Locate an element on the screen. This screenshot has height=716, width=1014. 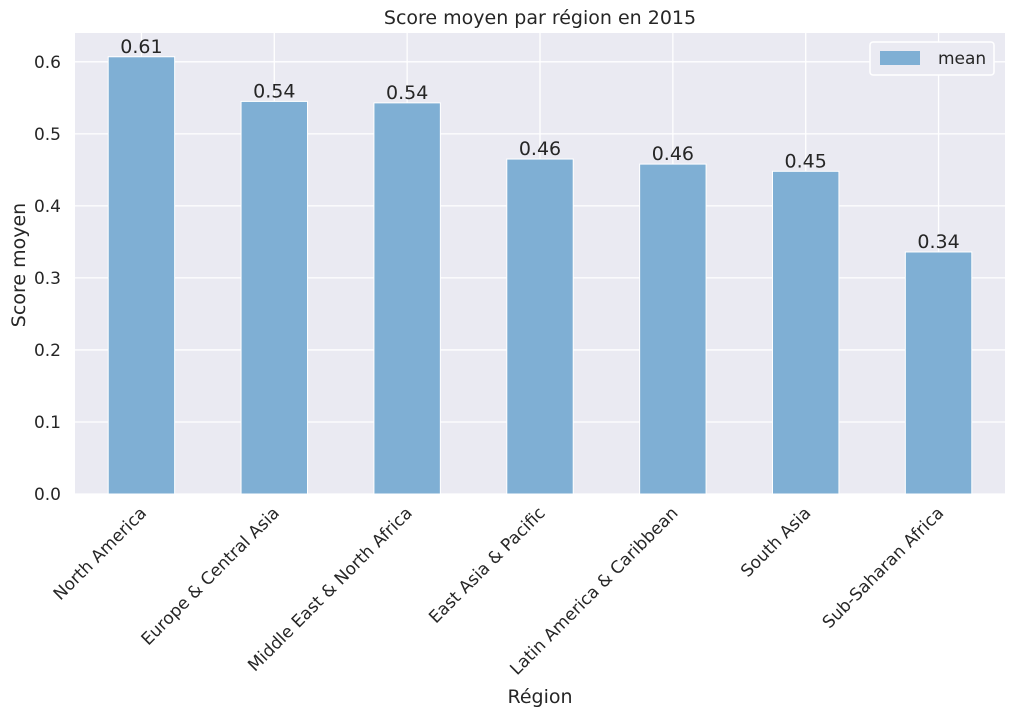
x-tick-label: East Asia & Pacific is located at coordinates (487, 565).